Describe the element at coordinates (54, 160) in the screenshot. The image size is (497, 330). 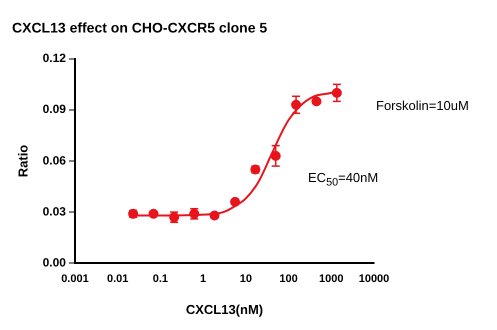
I see `y-tick-label: 0.06` at that location.